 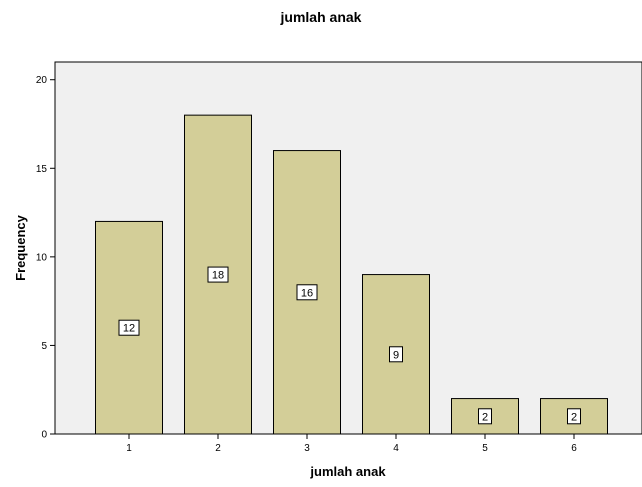 I want to click on y-tick-label-5: 5, so click(x=44, y=346).